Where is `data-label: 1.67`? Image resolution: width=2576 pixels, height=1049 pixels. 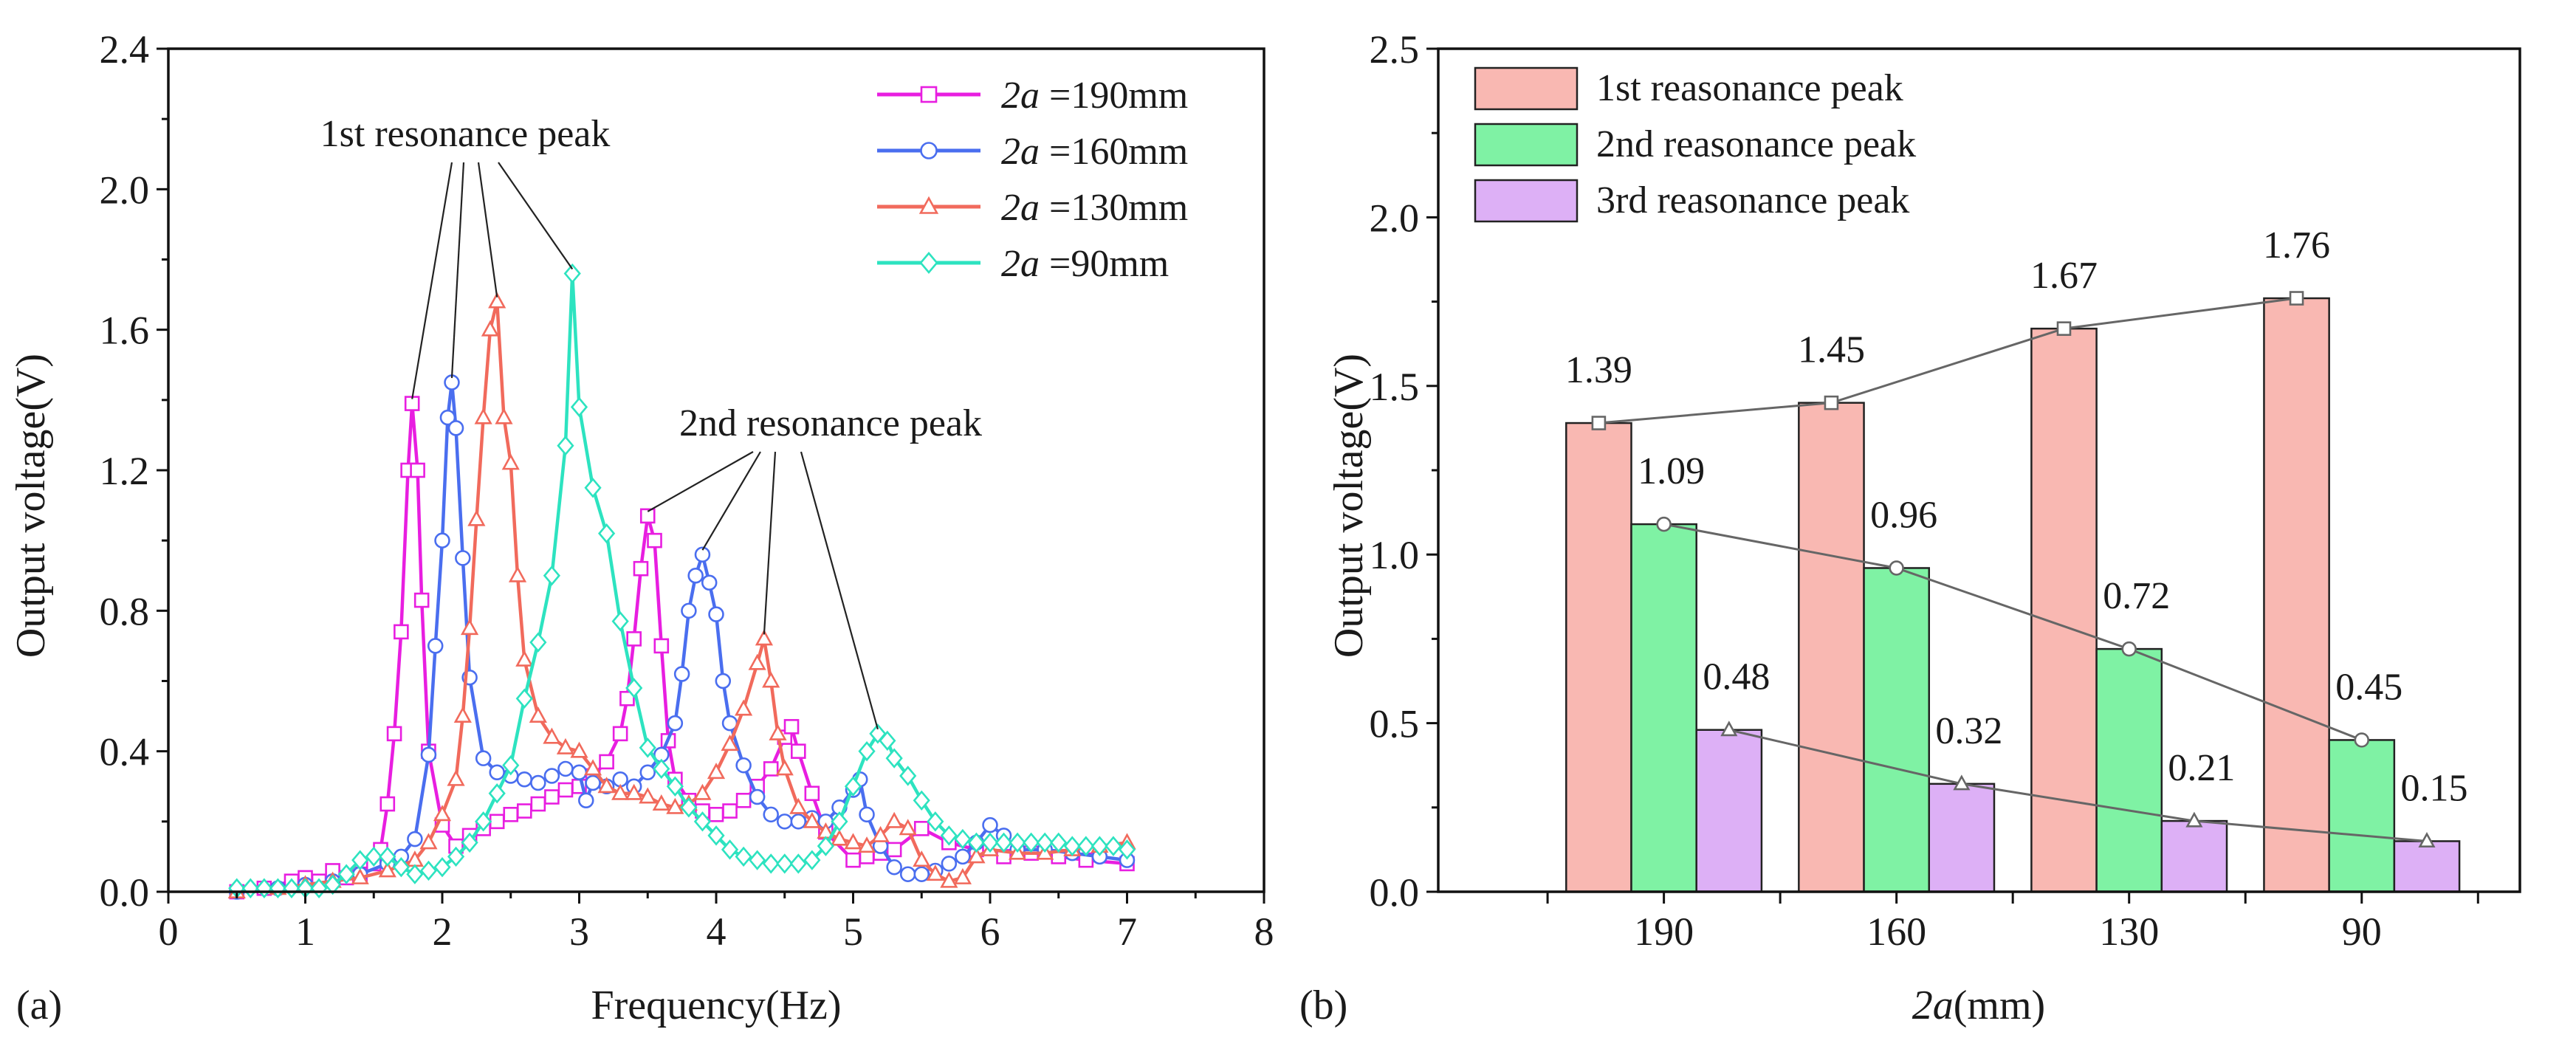
data-label: 1.67 is located at coordinates (2064, 276).